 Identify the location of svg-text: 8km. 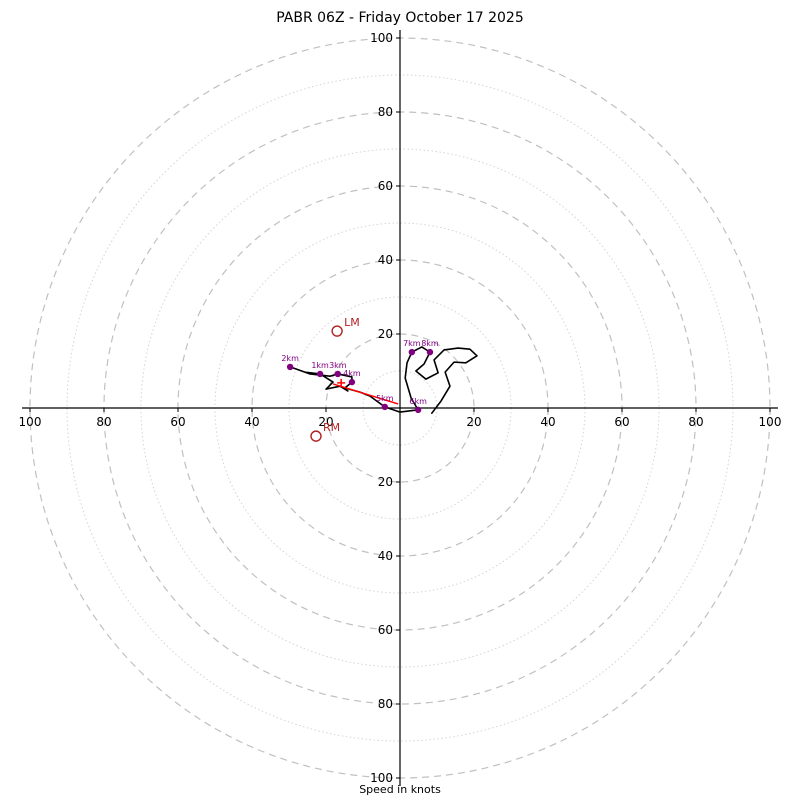
(430, 343).